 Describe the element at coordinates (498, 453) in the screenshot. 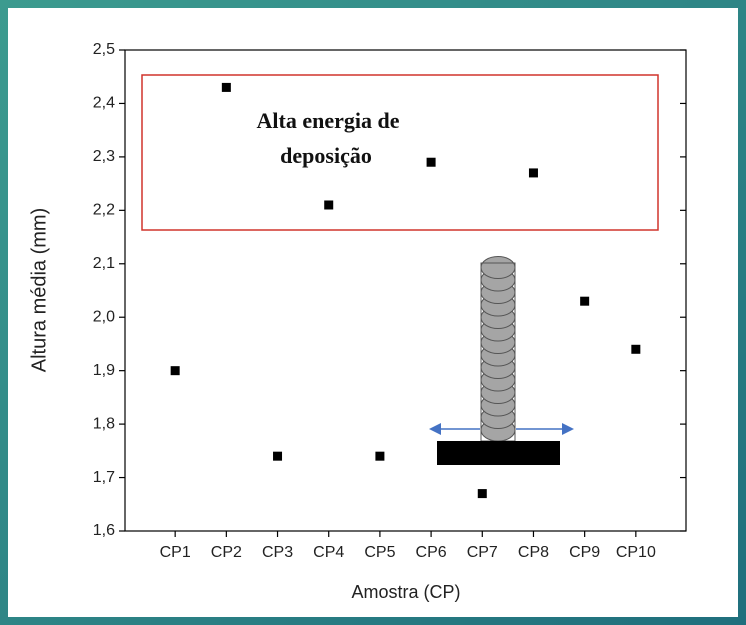

I see `substrate` at that location.